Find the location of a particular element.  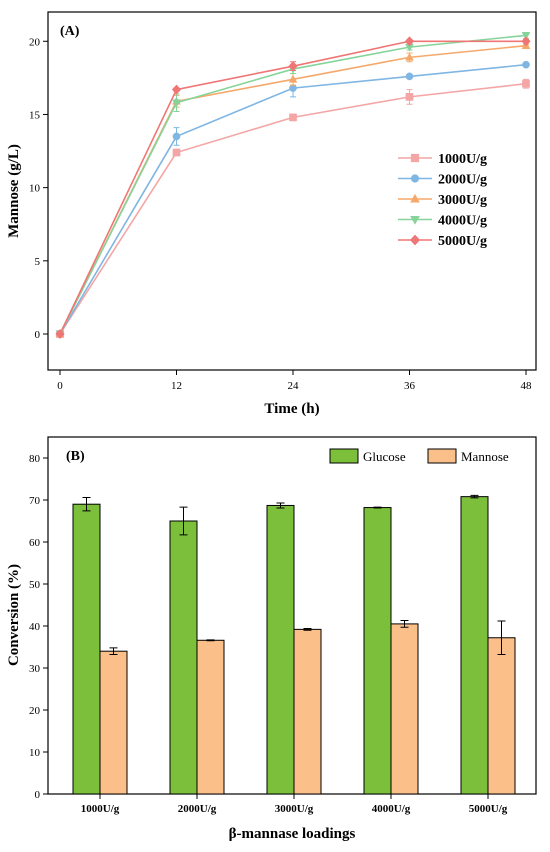

panel-b-y-tick-label: 60 is located at coordinates (35, 543).